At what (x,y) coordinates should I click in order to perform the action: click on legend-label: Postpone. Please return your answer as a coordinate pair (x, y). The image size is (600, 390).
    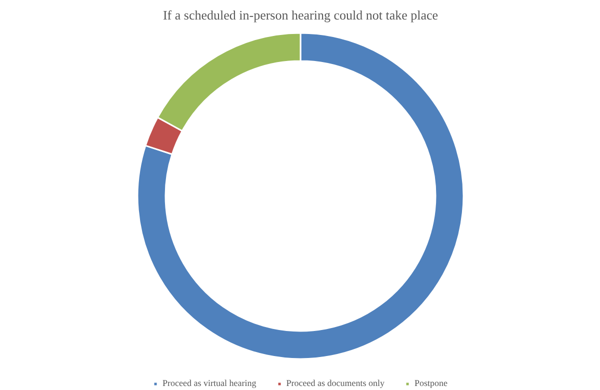
    Looking at the image, I should click on (431, 383).